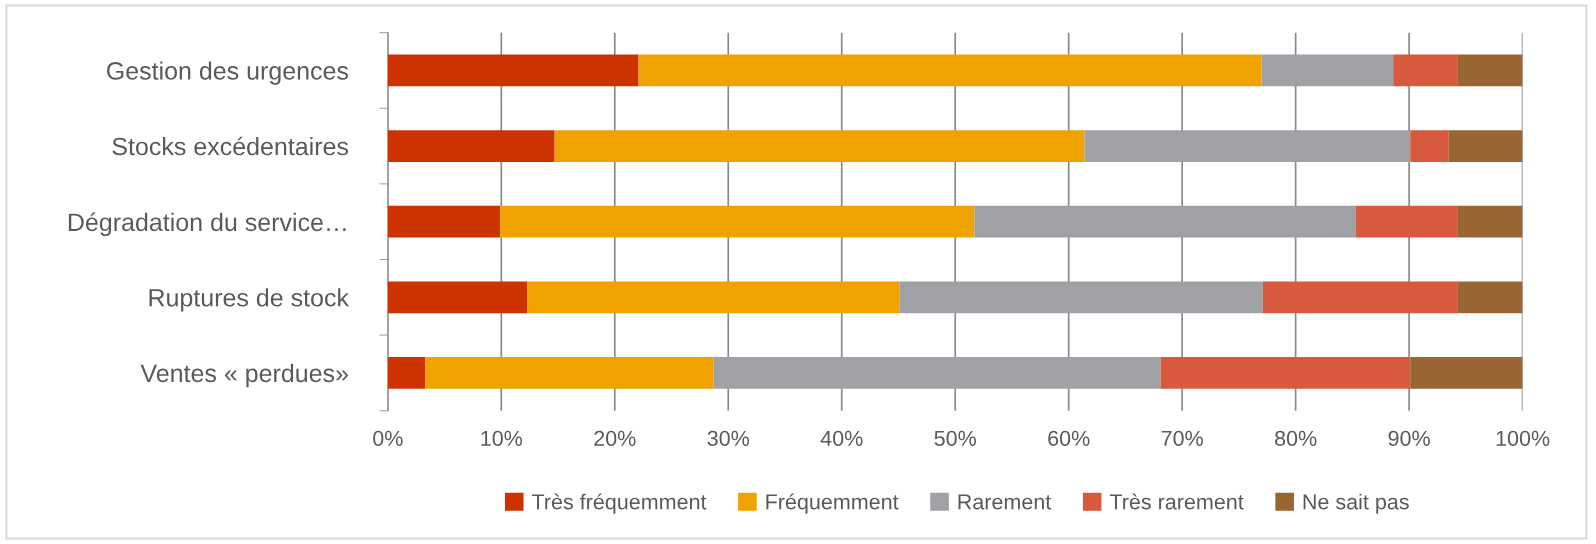 The image size is (1596, 544). I want to click on x-tick-label: 0%, so click(388, 438).